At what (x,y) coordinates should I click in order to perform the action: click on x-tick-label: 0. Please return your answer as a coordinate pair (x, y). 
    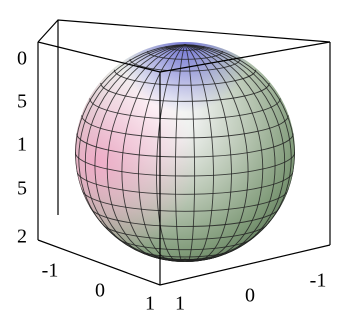
    Looking at the image, I should click on (100, 291).